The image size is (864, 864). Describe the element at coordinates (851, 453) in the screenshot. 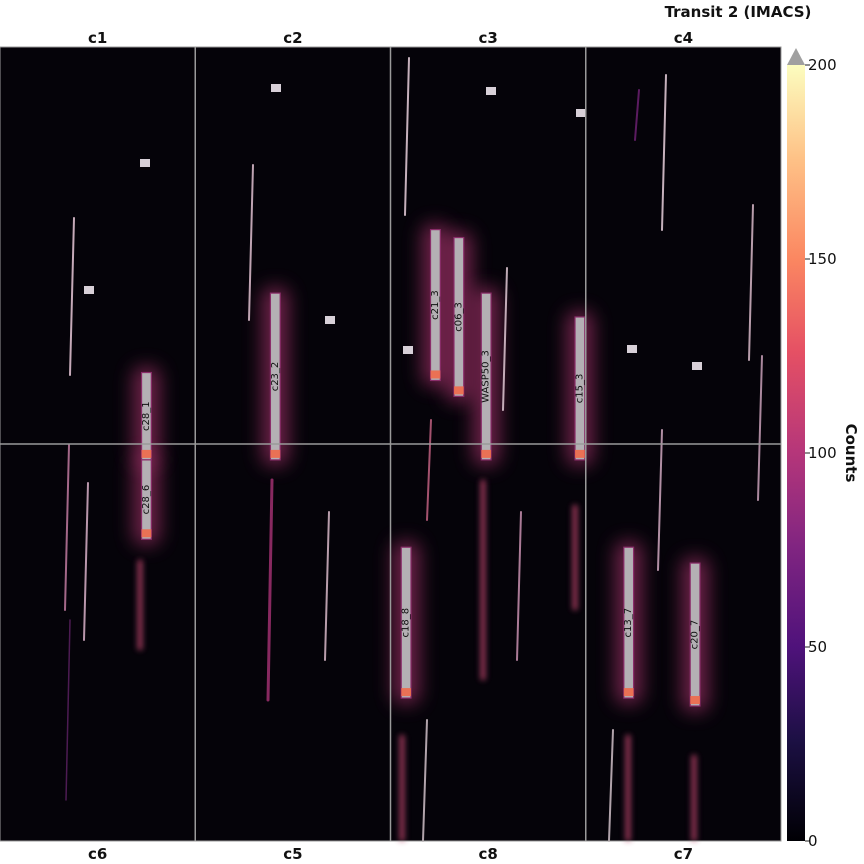

I see `colorbar-label: Counts` at that location.